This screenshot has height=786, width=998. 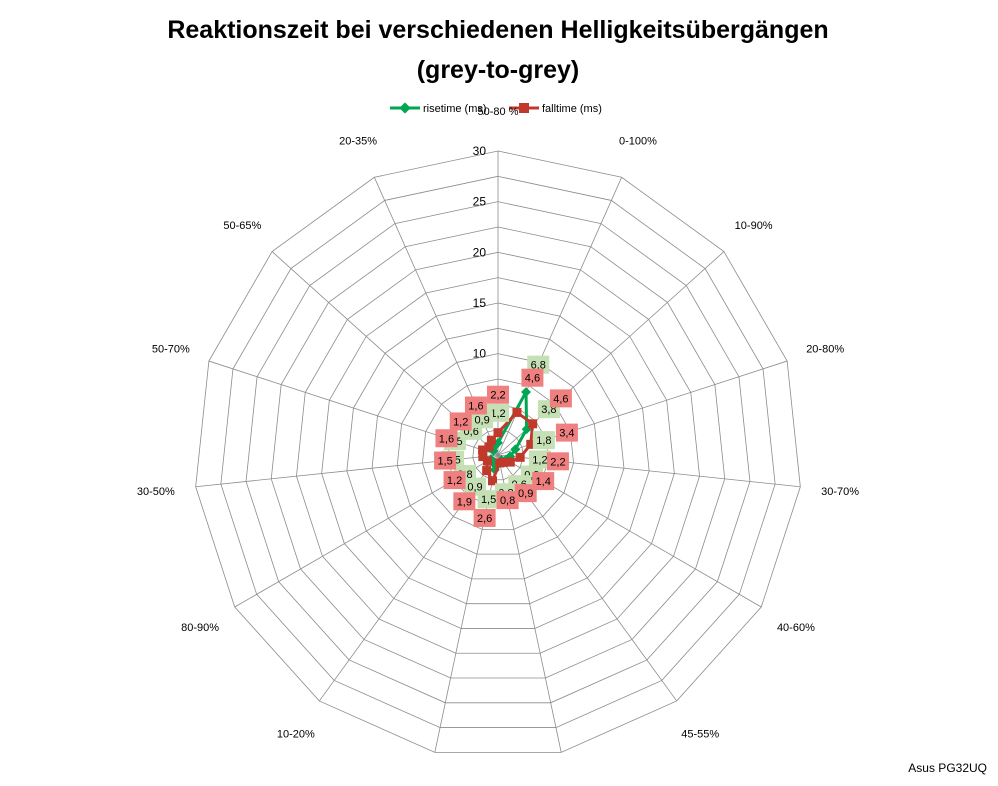 What do you see at coordinates (405, 108) in the screenshot?
I see `legend-marker-risetime` at bounding box center [405, 108].